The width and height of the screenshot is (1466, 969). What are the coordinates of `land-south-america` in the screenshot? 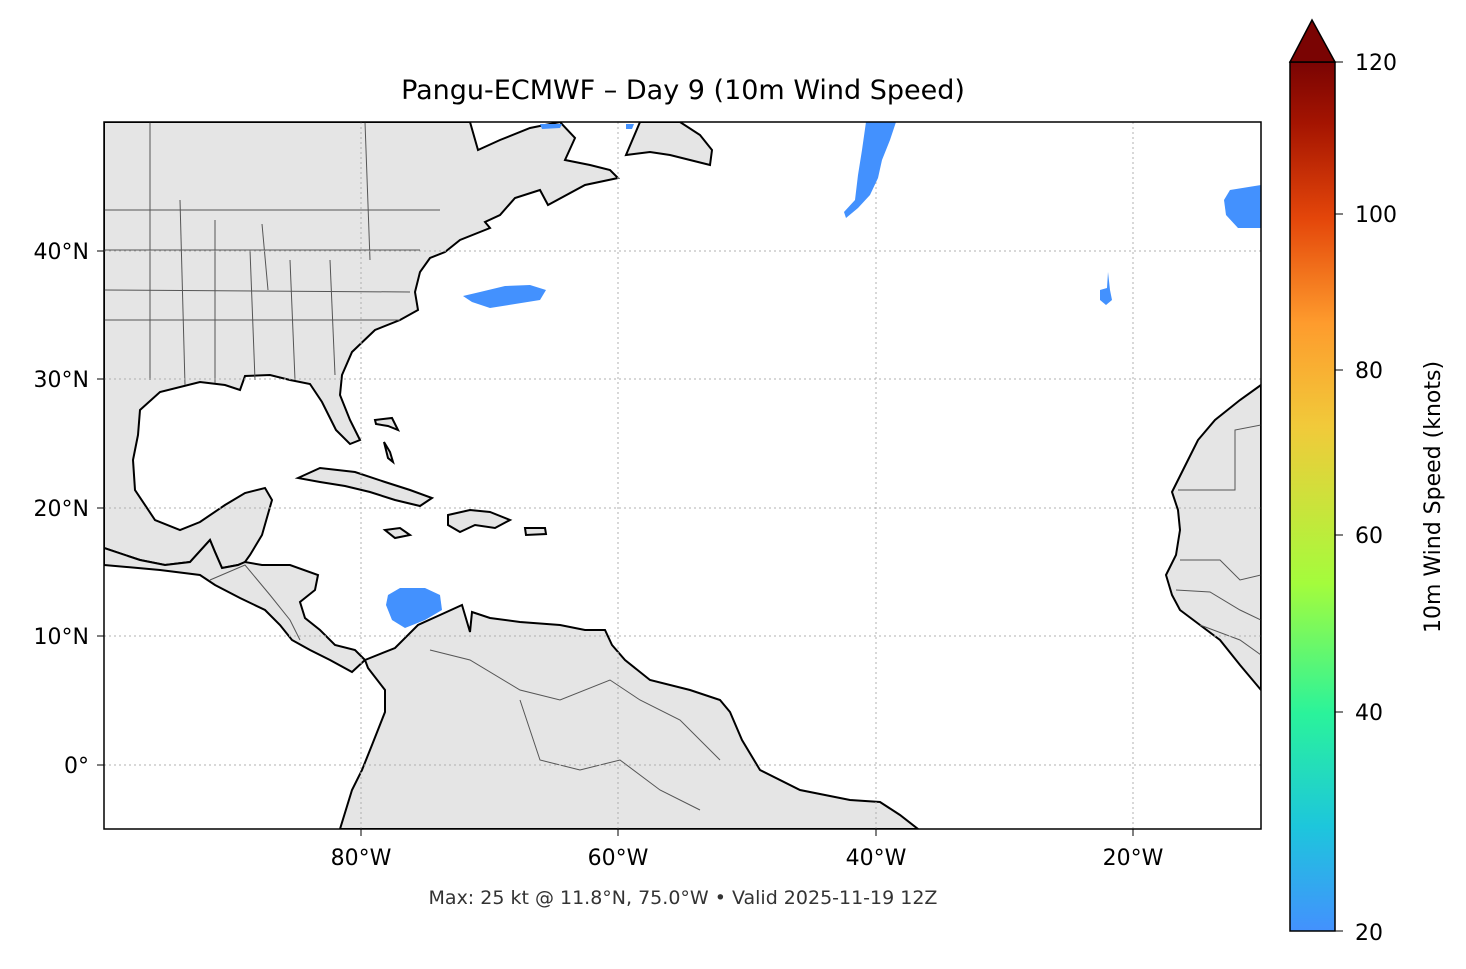 It's located at (629, 716).